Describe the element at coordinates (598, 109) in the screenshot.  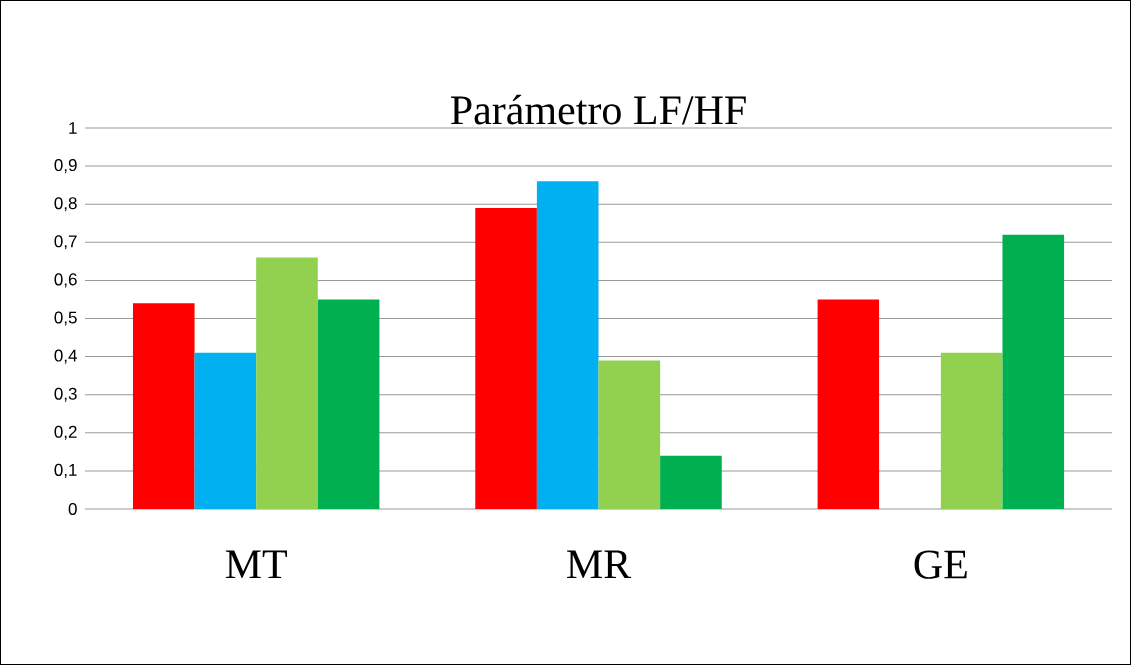
I see `chart-title: Parámetro LF/HF` at that location.